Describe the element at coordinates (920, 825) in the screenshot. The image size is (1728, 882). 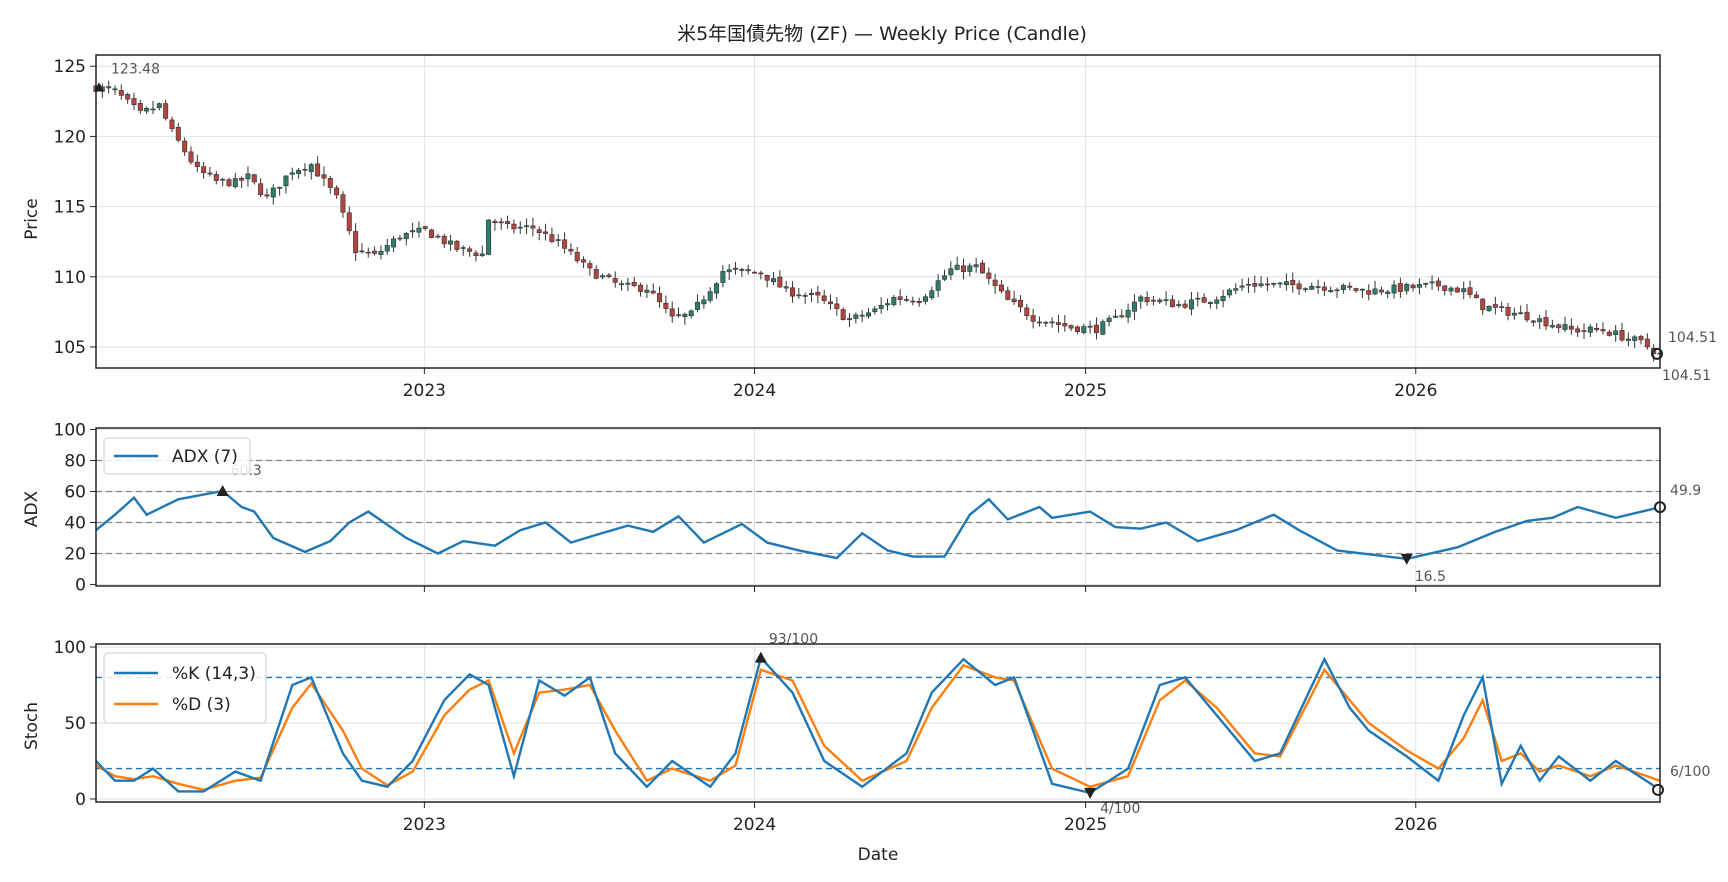
I see `stoch-x-ticks: 2023 2024 2025 2026` at that location.